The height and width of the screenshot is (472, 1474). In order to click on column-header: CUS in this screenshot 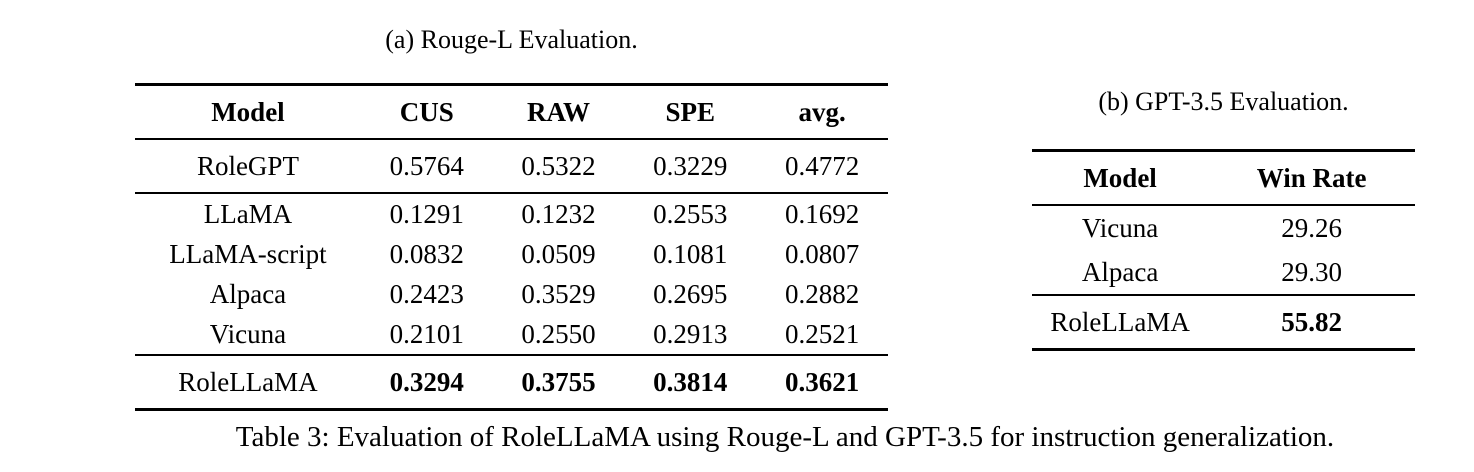, I will do `click(426, 112)`.